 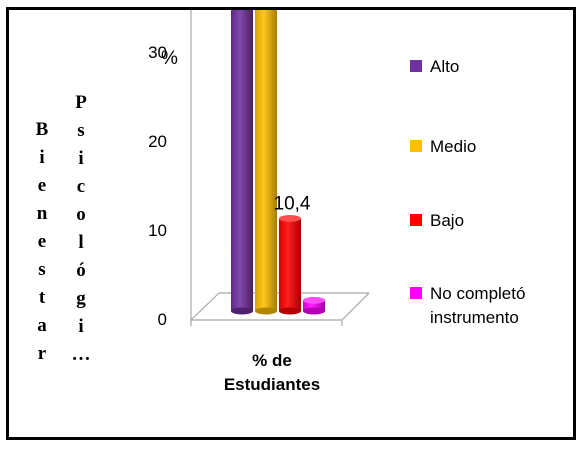 What do you see at coordinates (447, 220) in the screenshot?
I see `legend-label: Bajo` at bounding box center [447, 220].